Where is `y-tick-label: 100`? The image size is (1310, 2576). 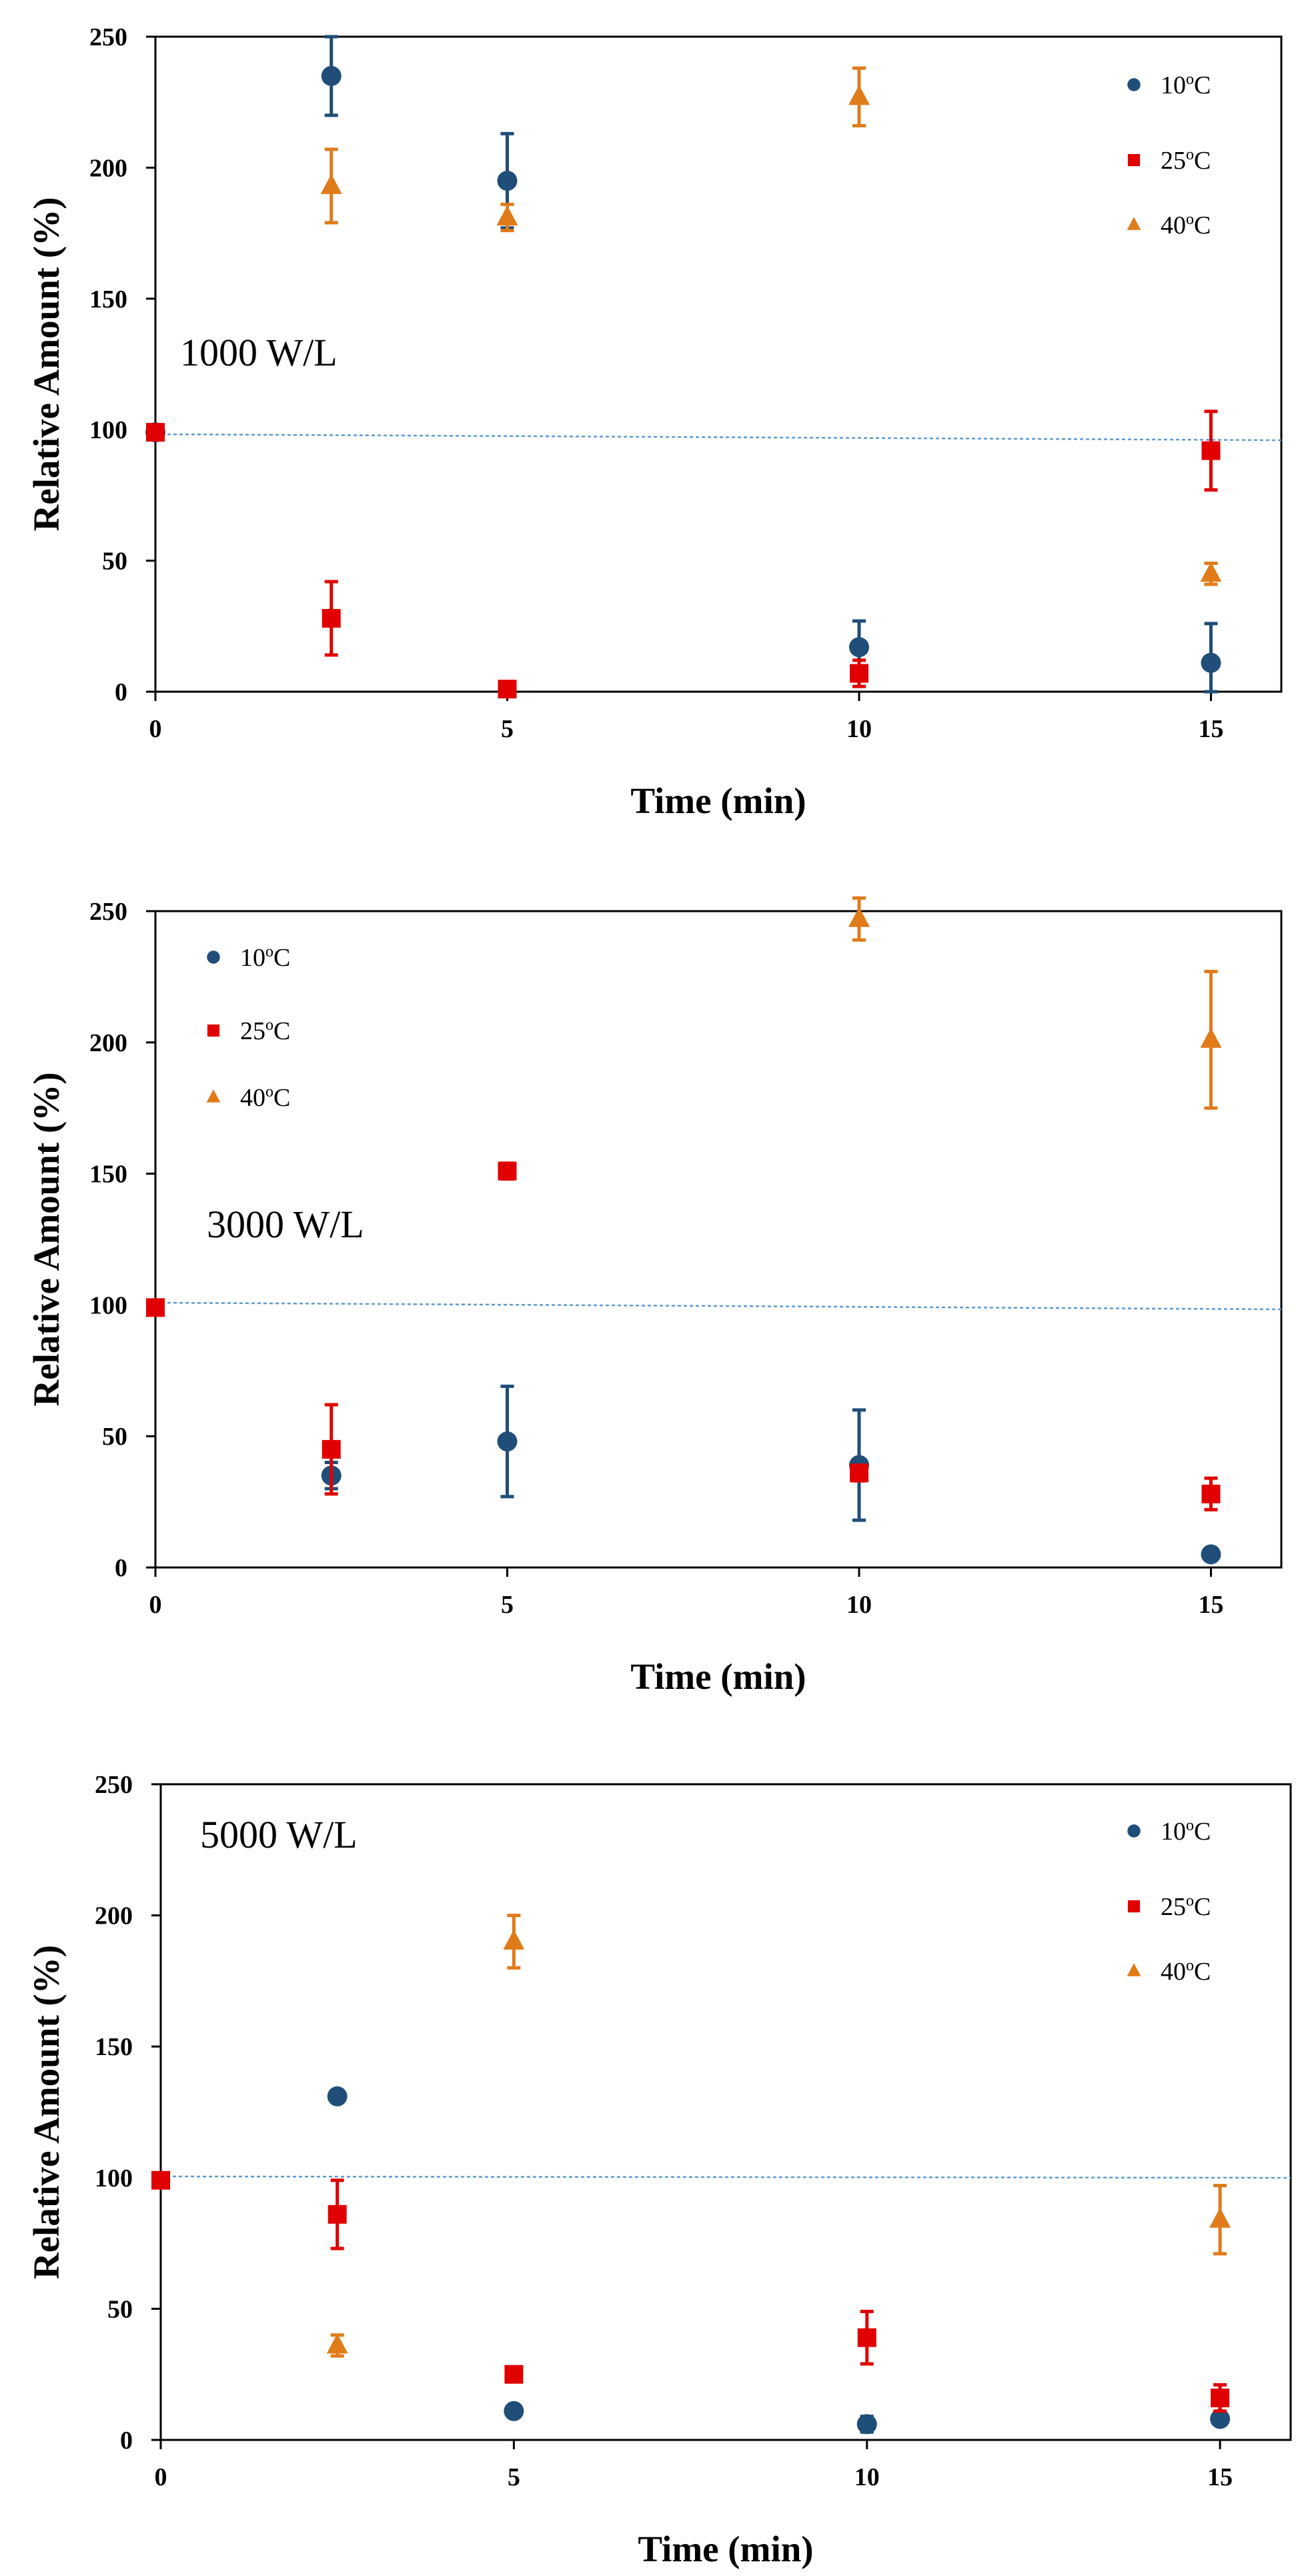
y-tick-label: 100 is located at coordinates (114, 2178).